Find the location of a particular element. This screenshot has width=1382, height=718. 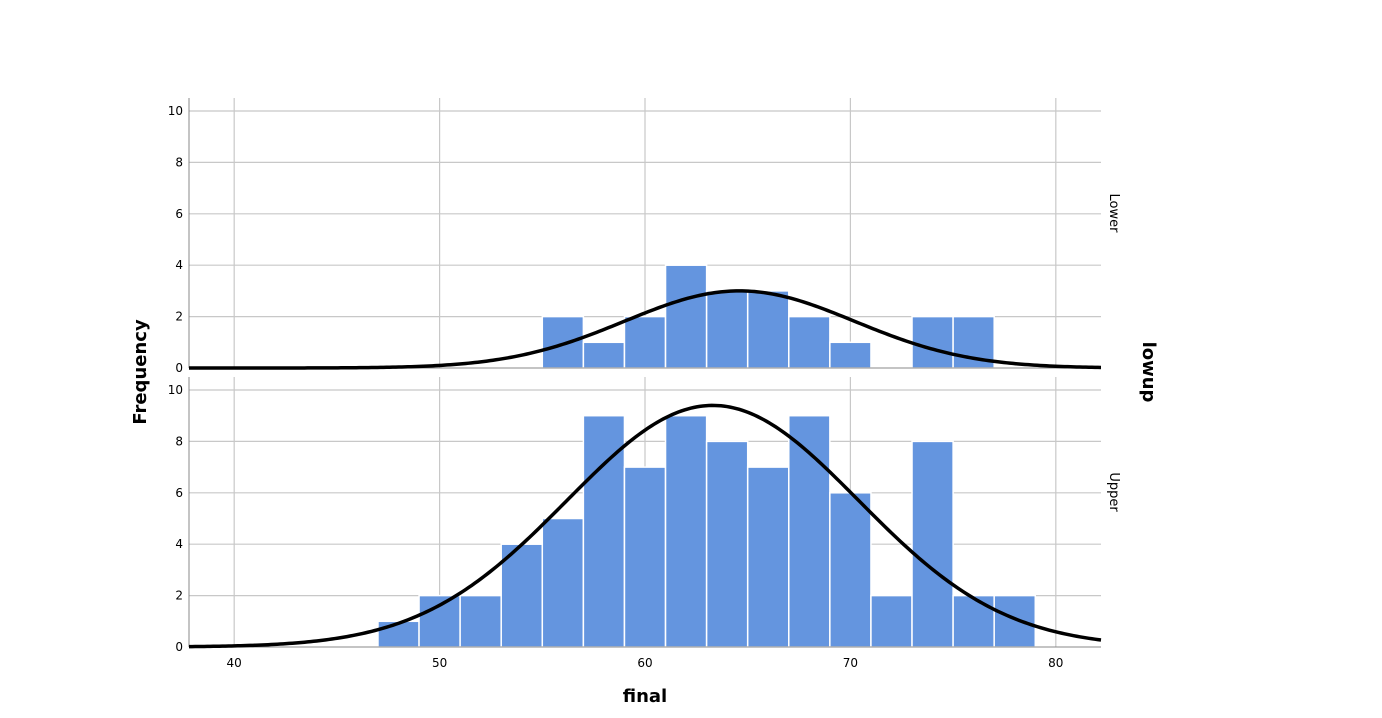

x-tick-label: 80 is located at coordinates (1055, 663).